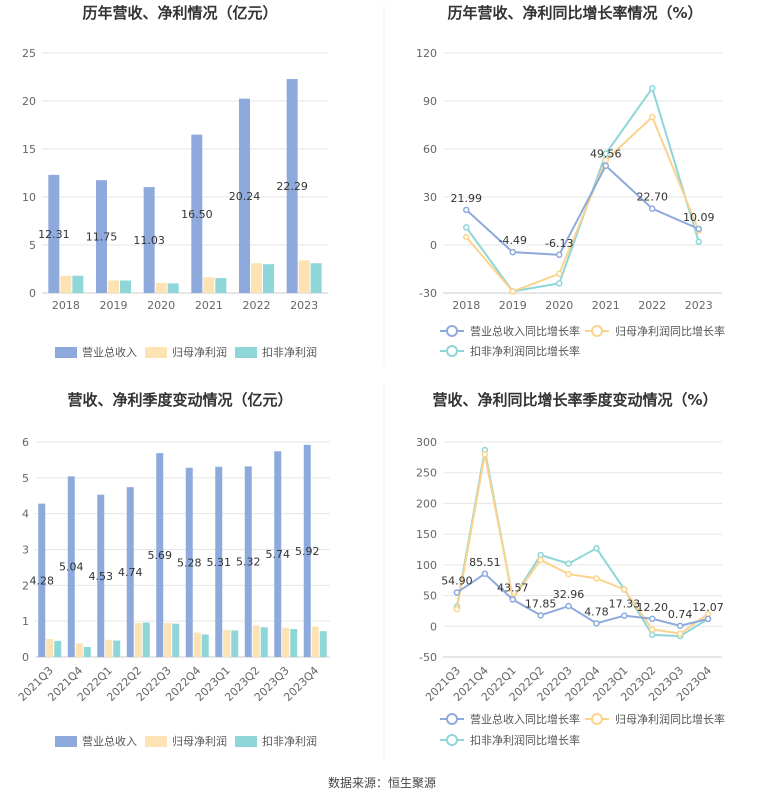 Image resolution: width=765 pixels, height=801 pixels. What do you see at coordinates (574, 13) in the screenshot?
I see `chart-title: 历年营收、净利同比增长率情况（%）` at bounding box center [574, 13].